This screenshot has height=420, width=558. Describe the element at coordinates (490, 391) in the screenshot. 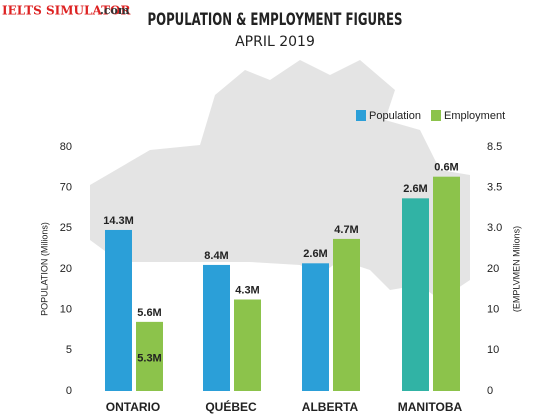

I see `y2-tick-label: 0` at that location.